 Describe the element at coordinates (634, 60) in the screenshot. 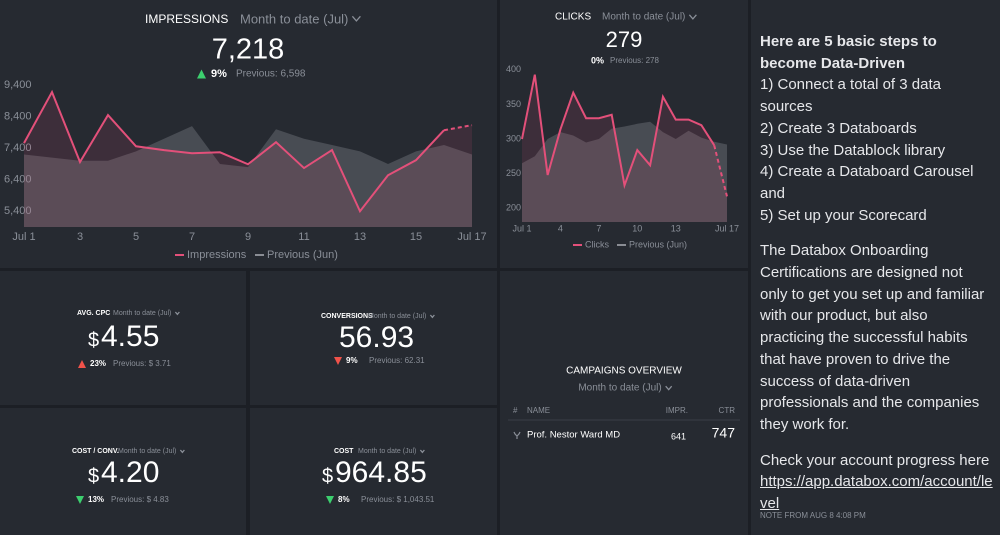

I see `widget-previous: Previous: 278` at that location.